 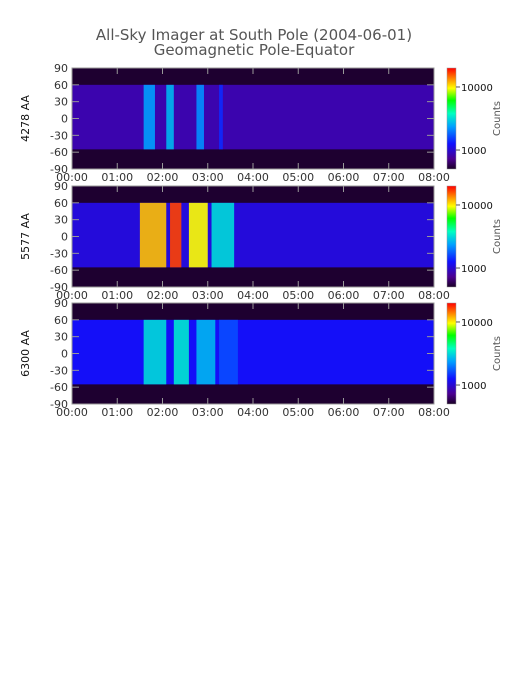 What do you see at coordinates (254, 50) in the screenshot?
I see `chart-subtitle: Geomagnetic Pole-Equator` at bounding box center [254, 50].